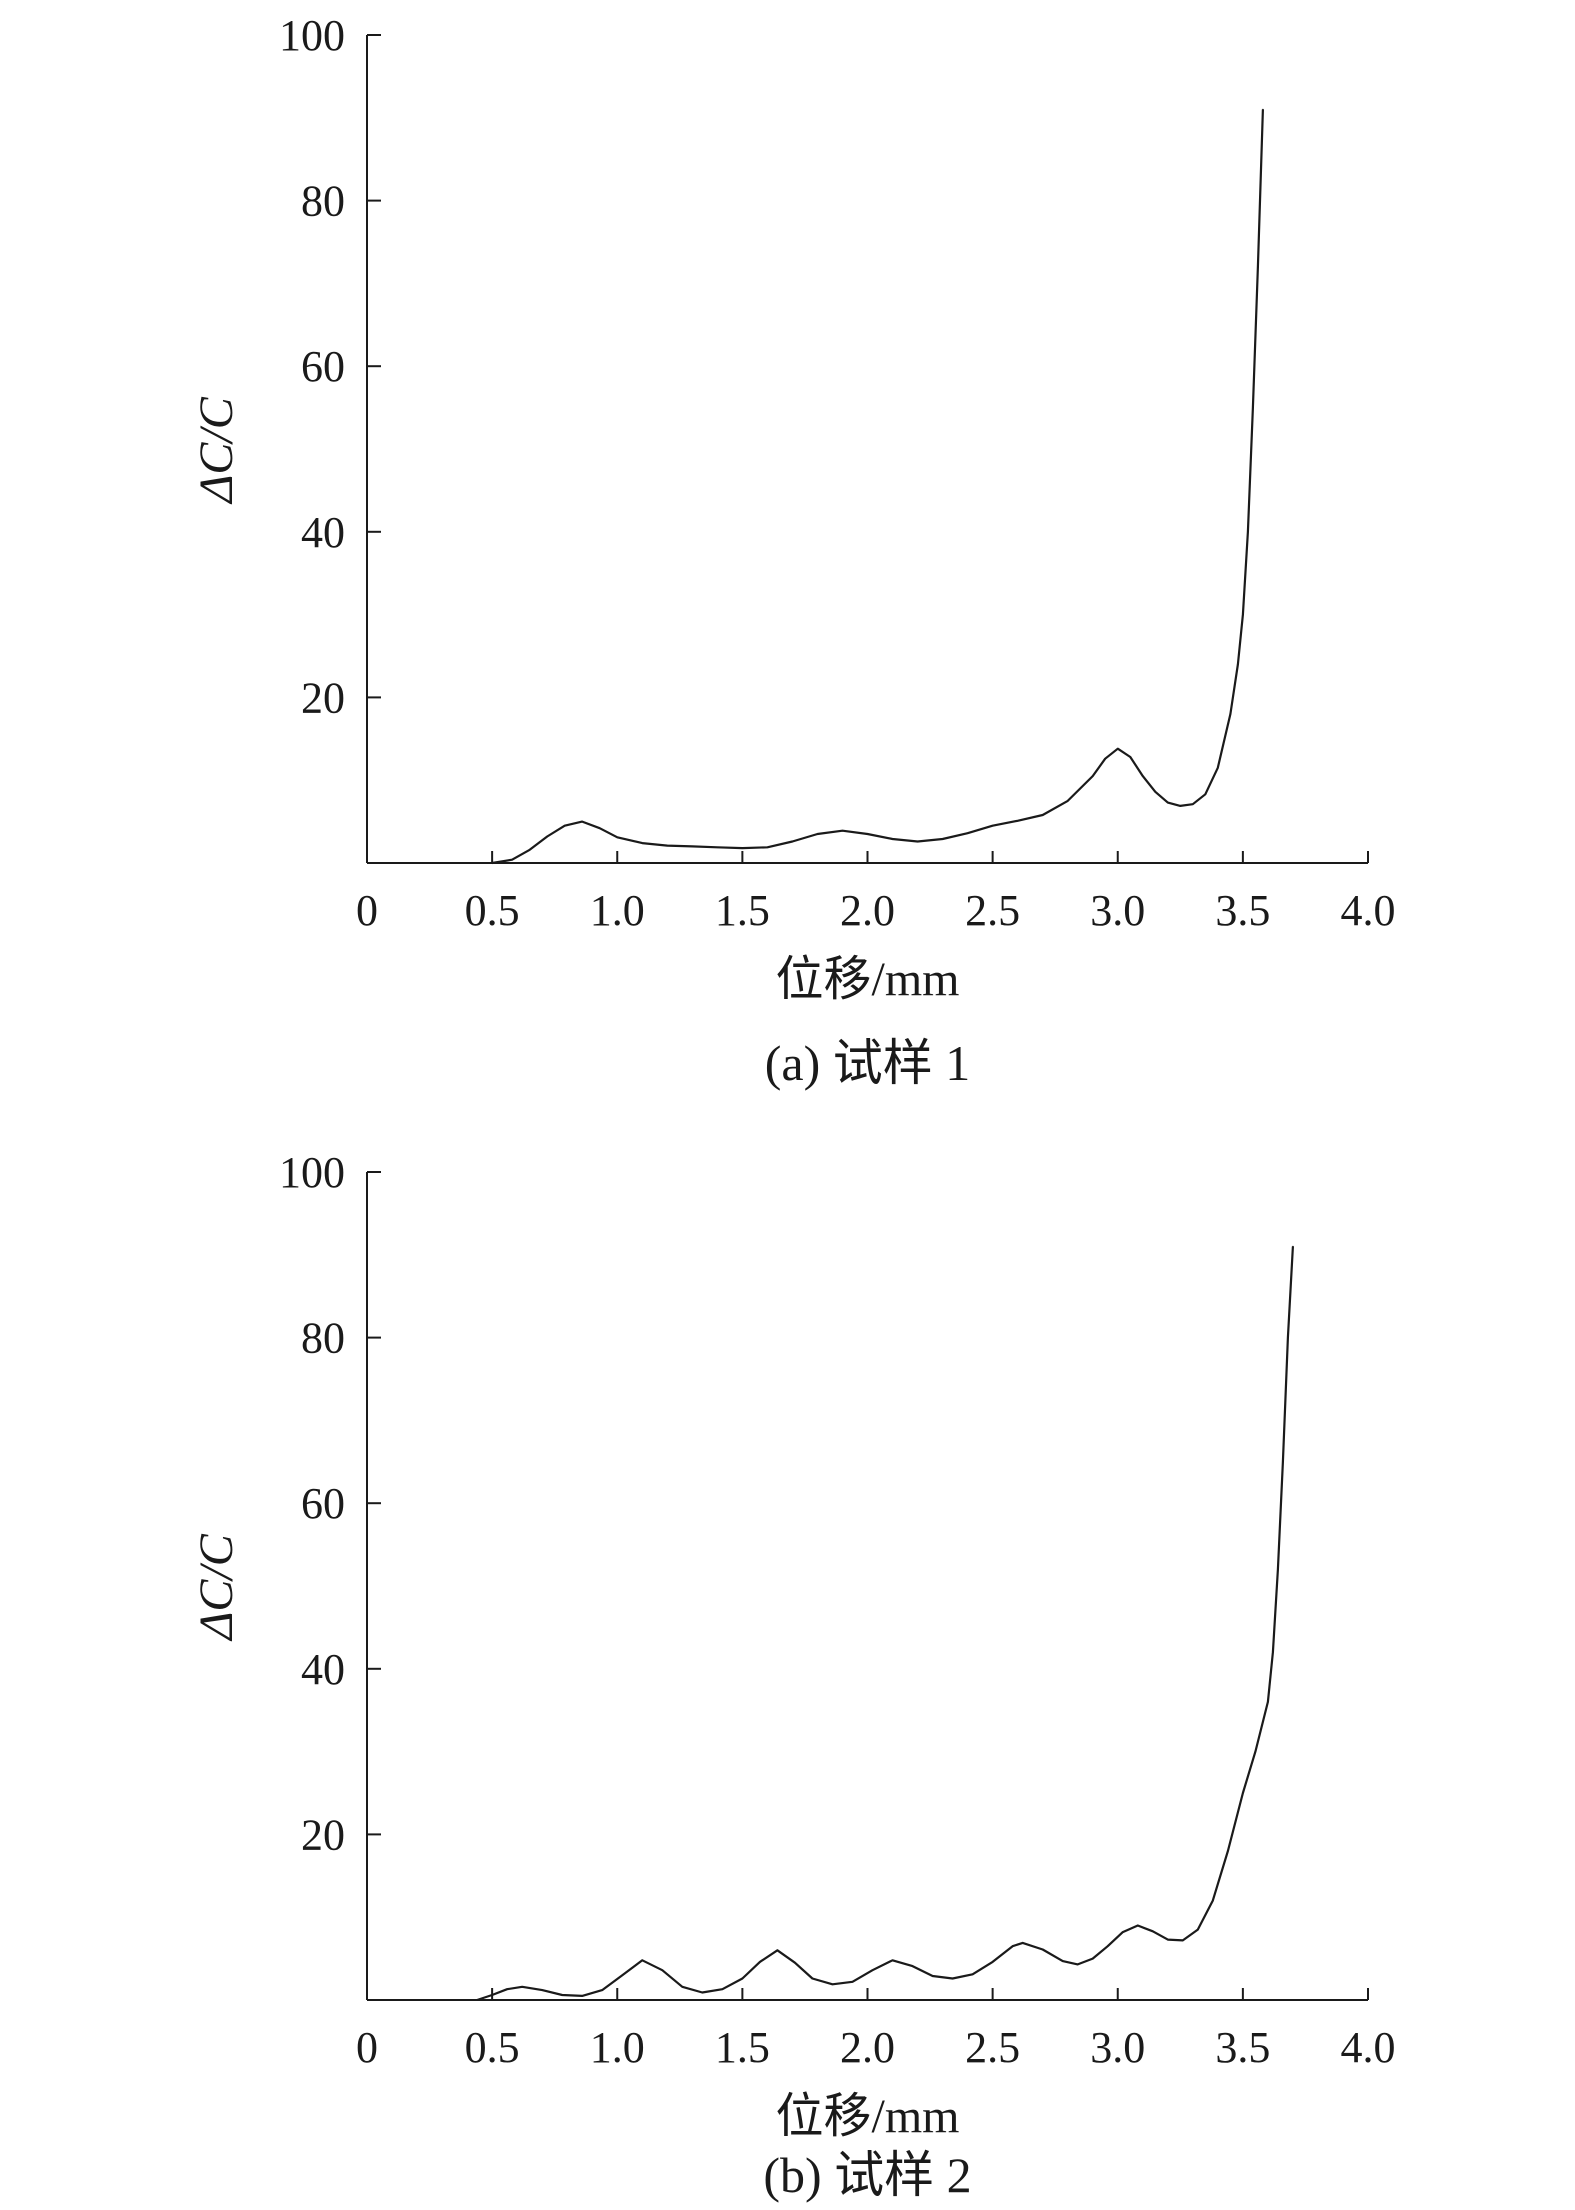 The image size is (1575, 2210). What do you see at coordinates (216, 450) in the screenshot?
I see `y-axis-label: ΔC/C` at bounding box center [216, 450].